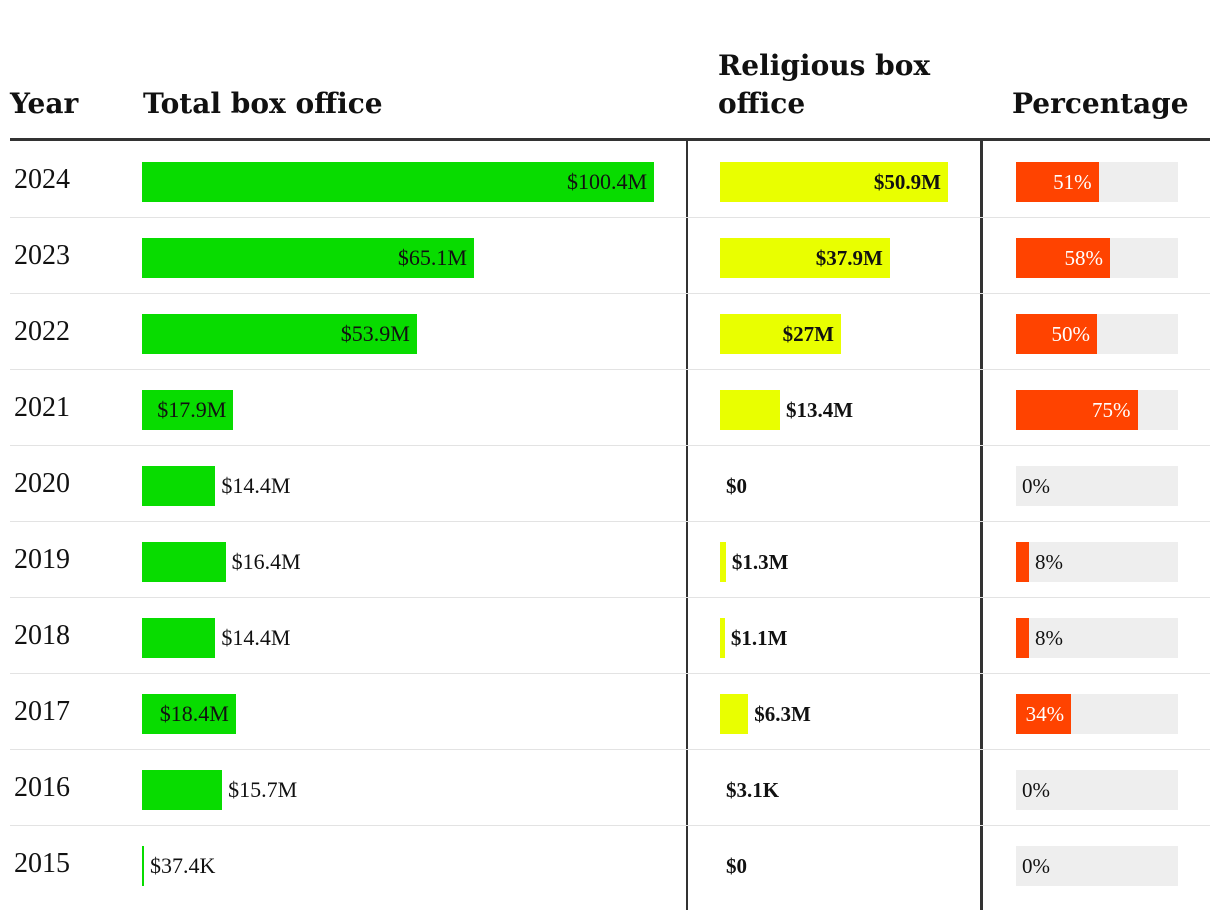  What do you see at coordinates (610, 484) in the screenshot?
I see `table-row: 2020 $14.4M $0 0%` at bounding box center [610, 484].